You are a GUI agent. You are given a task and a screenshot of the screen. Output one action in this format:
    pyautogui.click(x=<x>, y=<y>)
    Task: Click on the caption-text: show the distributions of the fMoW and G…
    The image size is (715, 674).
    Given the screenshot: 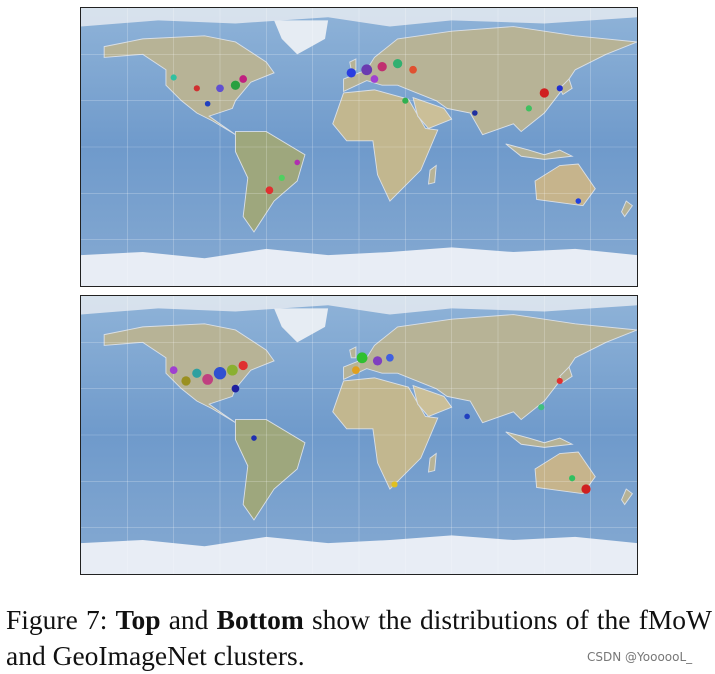 What is the action you would take?
    pyautogui.click(x=359, y=637)
    